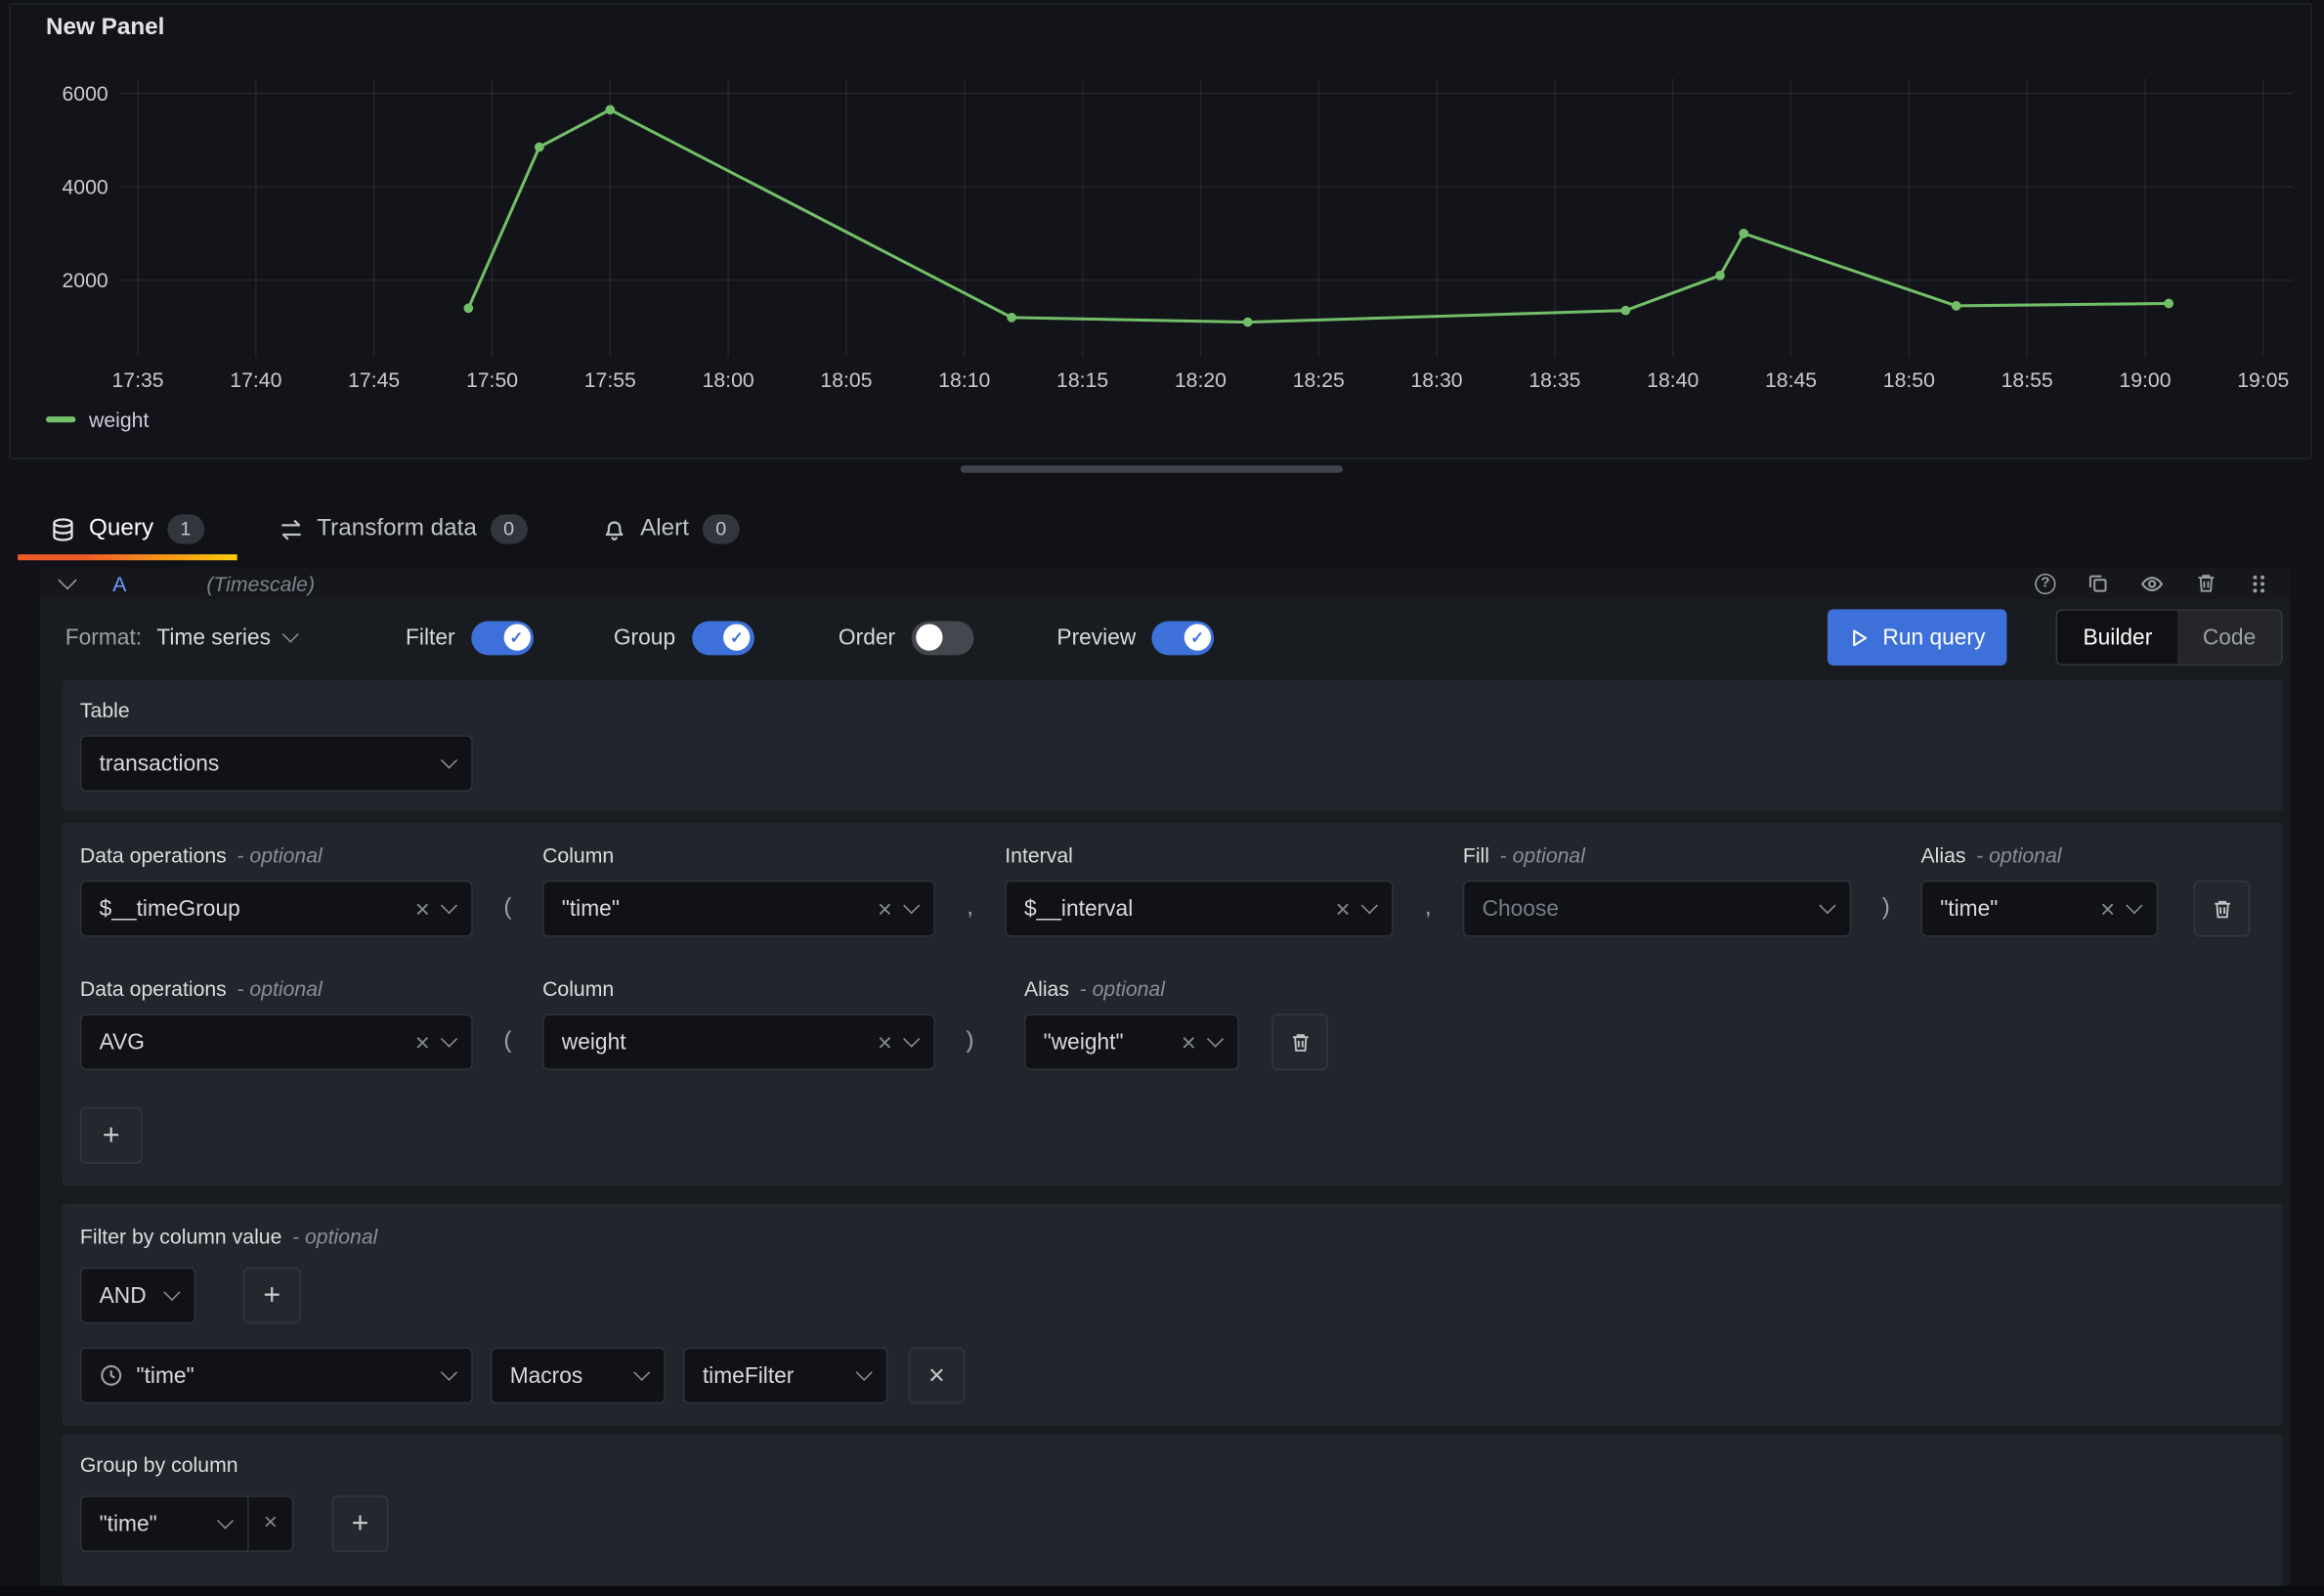 Image resolution: width=2324 pixels, height=1596 pixels. Describe the element at coordinates (67, 580) in the screenshot. I see `collapse-chevron-down-icon` at that location.